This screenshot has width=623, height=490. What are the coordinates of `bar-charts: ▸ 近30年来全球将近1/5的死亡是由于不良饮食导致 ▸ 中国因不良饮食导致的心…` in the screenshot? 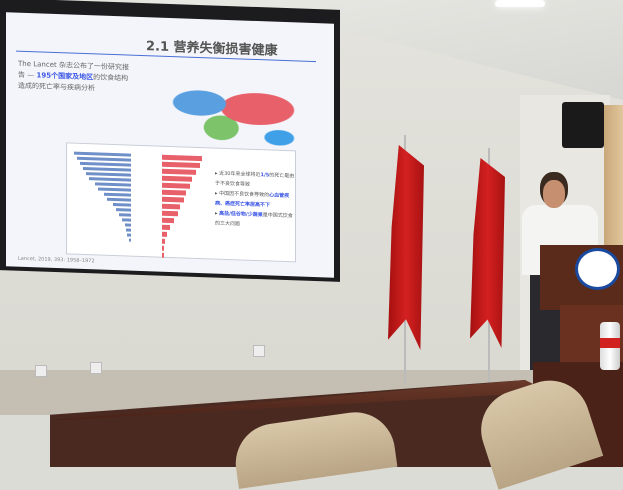 It's located at (181, 202).